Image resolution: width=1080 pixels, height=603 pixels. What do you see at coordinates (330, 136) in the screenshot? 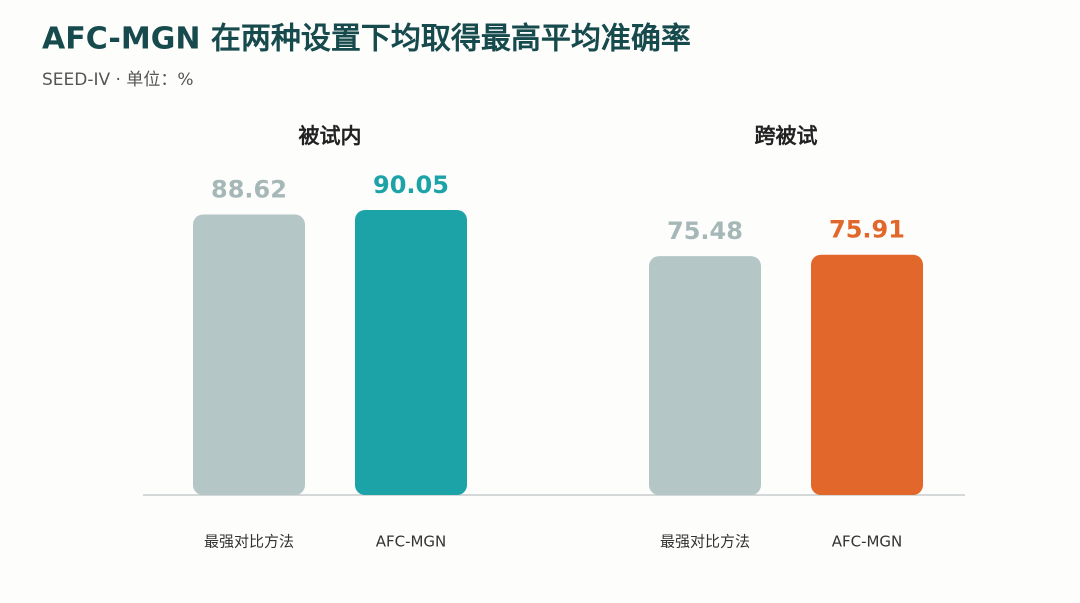
I see `panel-title: 被试内` at bounding box center [330, 136].